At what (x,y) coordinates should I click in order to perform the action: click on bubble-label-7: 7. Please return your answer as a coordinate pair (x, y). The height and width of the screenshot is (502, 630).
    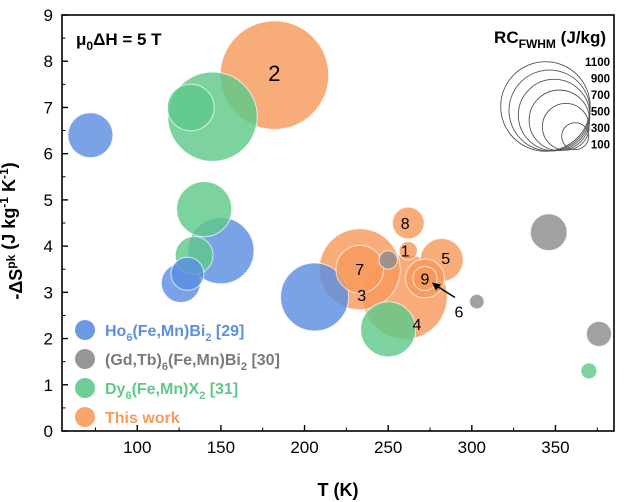
    Looking at the image, I should click on (359, 270).